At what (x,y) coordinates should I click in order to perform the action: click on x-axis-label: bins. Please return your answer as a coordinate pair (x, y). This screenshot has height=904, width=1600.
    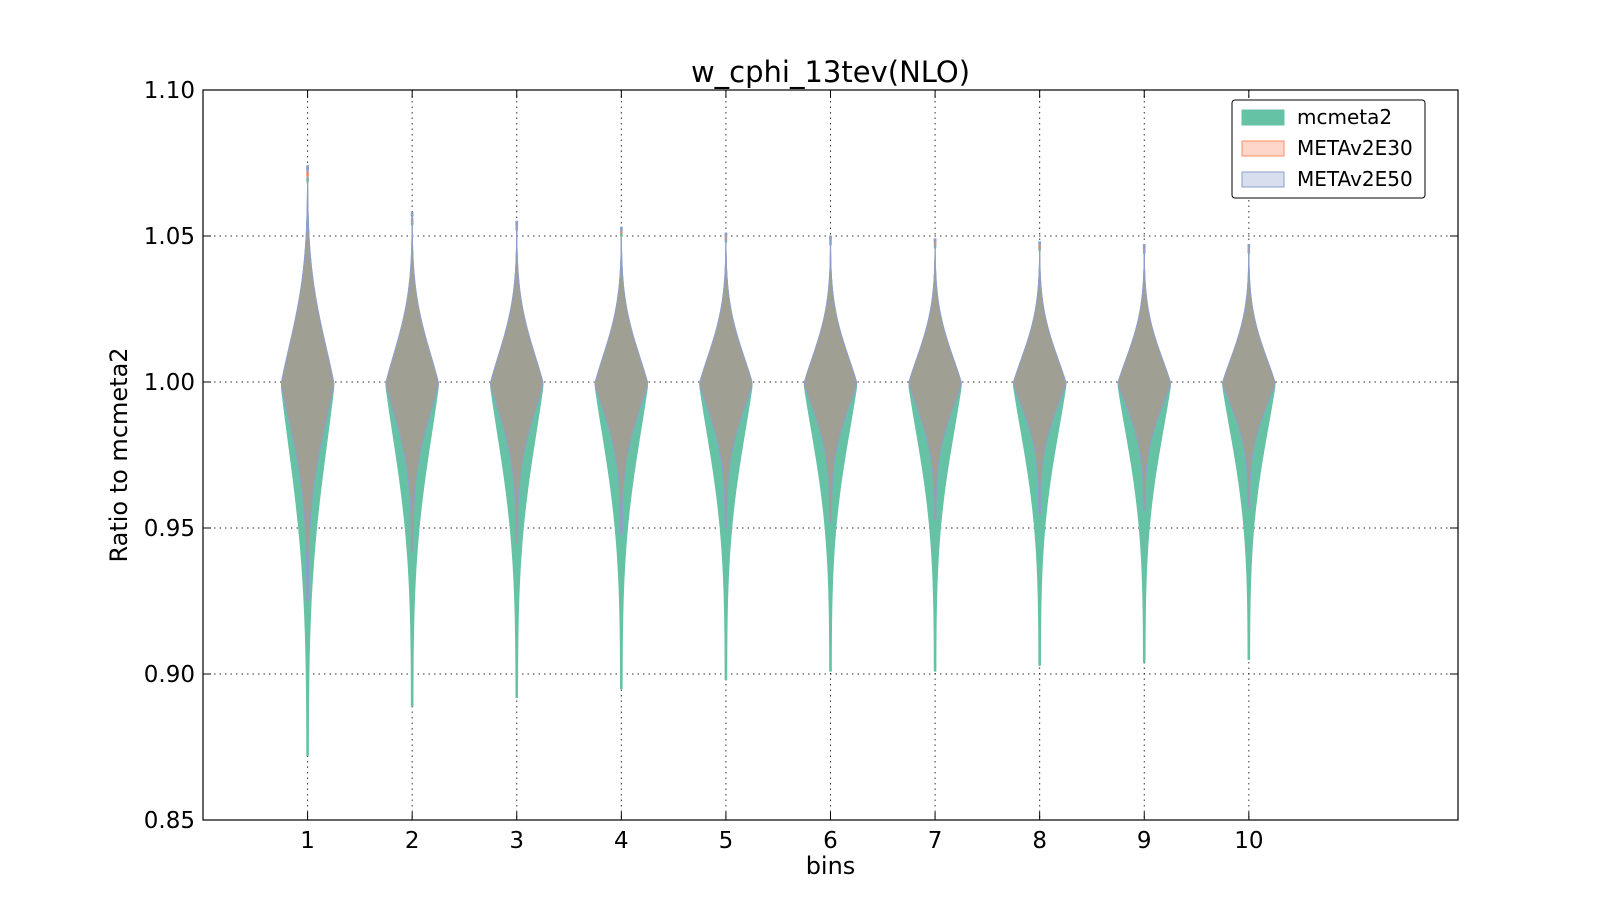
    Looking at the image, I should click on (831, 866).